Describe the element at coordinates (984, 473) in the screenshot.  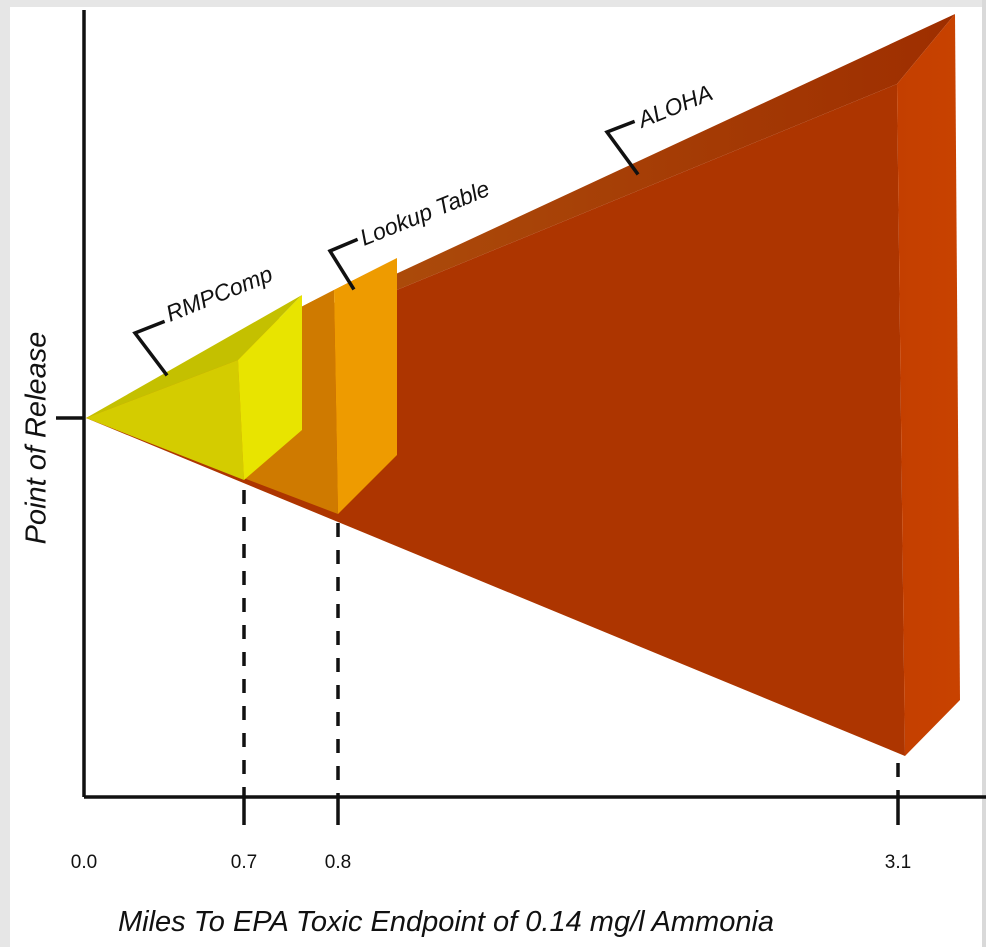
I see `frame-right` at that location.